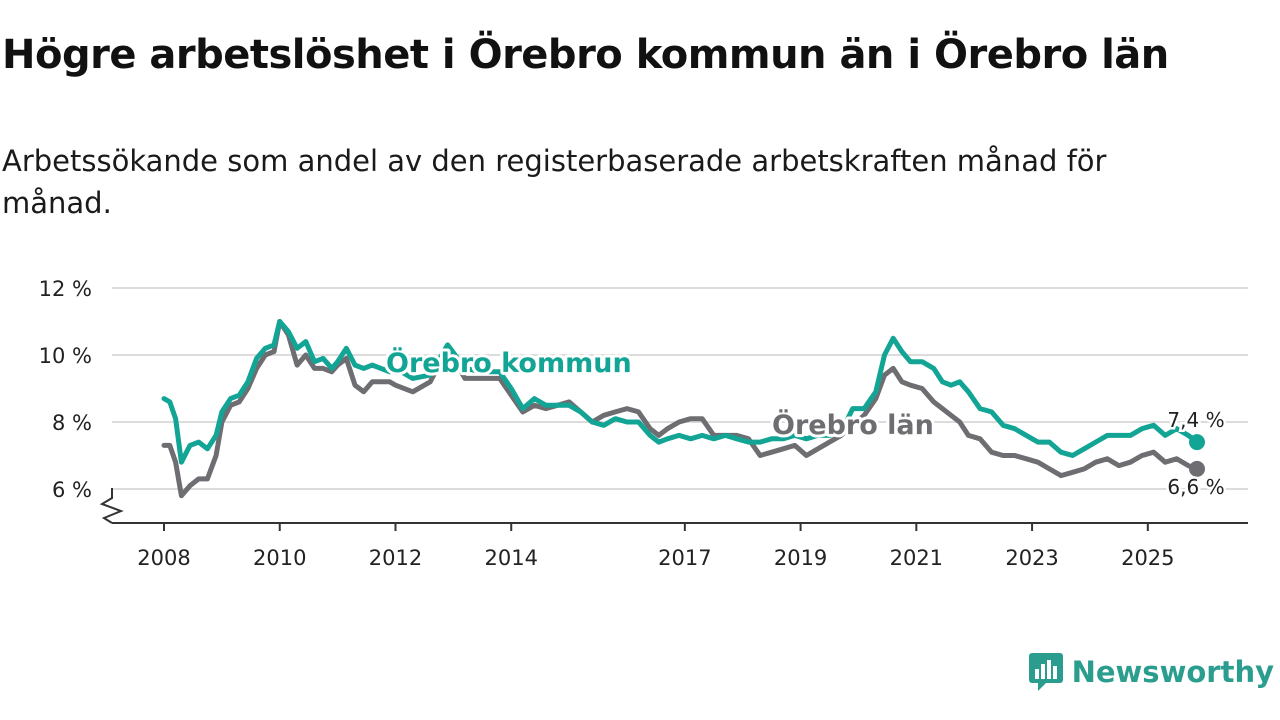 The height and width of the screenshot is (720, 1280). Describe the element at coordinates (1195, 487) in the screenshot. I see `series-end-label: 6,6 %` at that location.